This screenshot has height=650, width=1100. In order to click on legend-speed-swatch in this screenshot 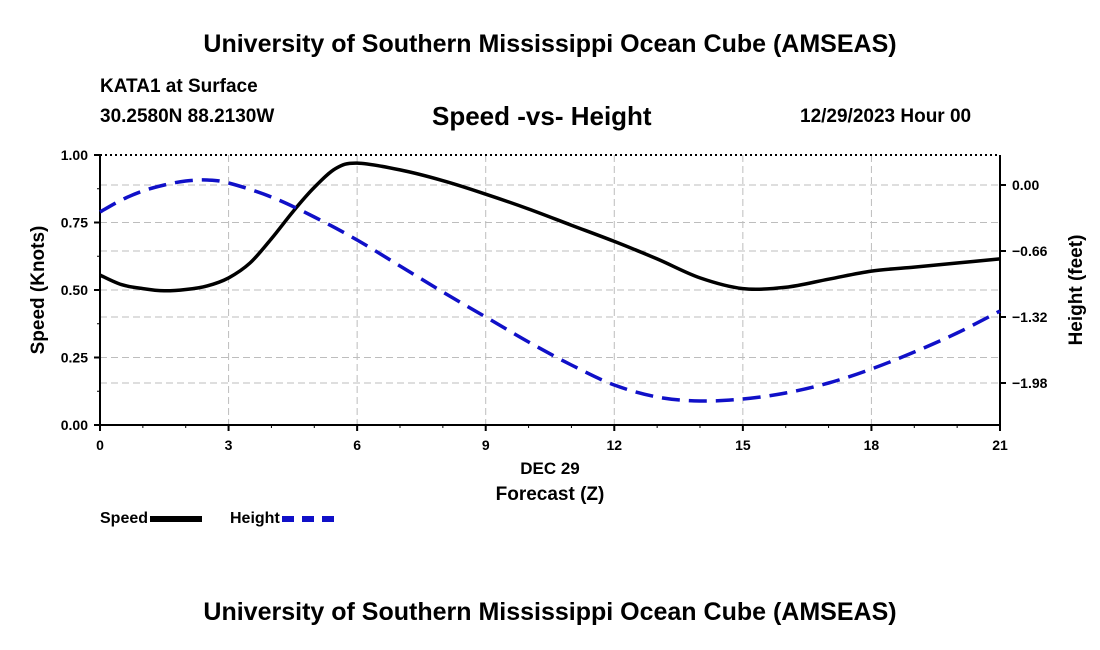, I will do `click(176, 519)`.